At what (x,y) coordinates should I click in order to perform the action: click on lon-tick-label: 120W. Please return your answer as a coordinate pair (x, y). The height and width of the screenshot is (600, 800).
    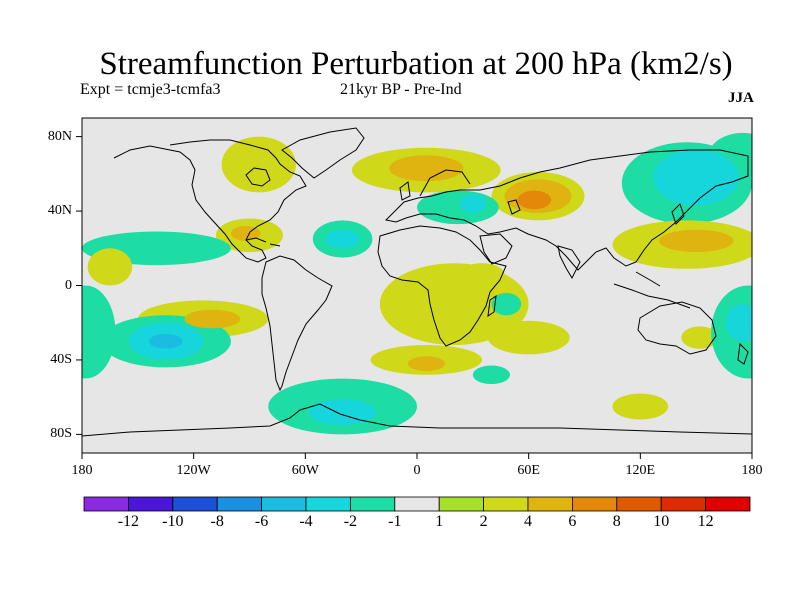
    Looking at the image, I should click on (193, 470).